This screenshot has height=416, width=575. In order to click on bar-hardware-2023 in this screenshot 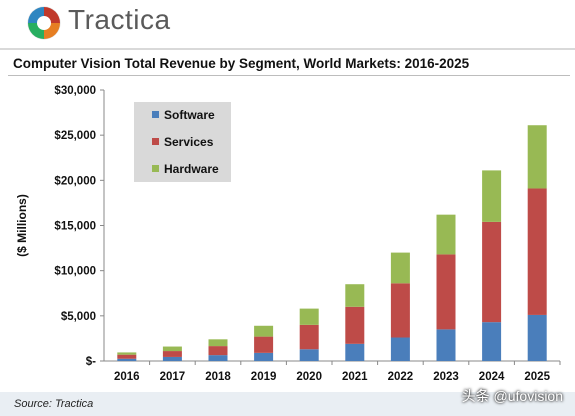, I will do `click(446, 234)`.